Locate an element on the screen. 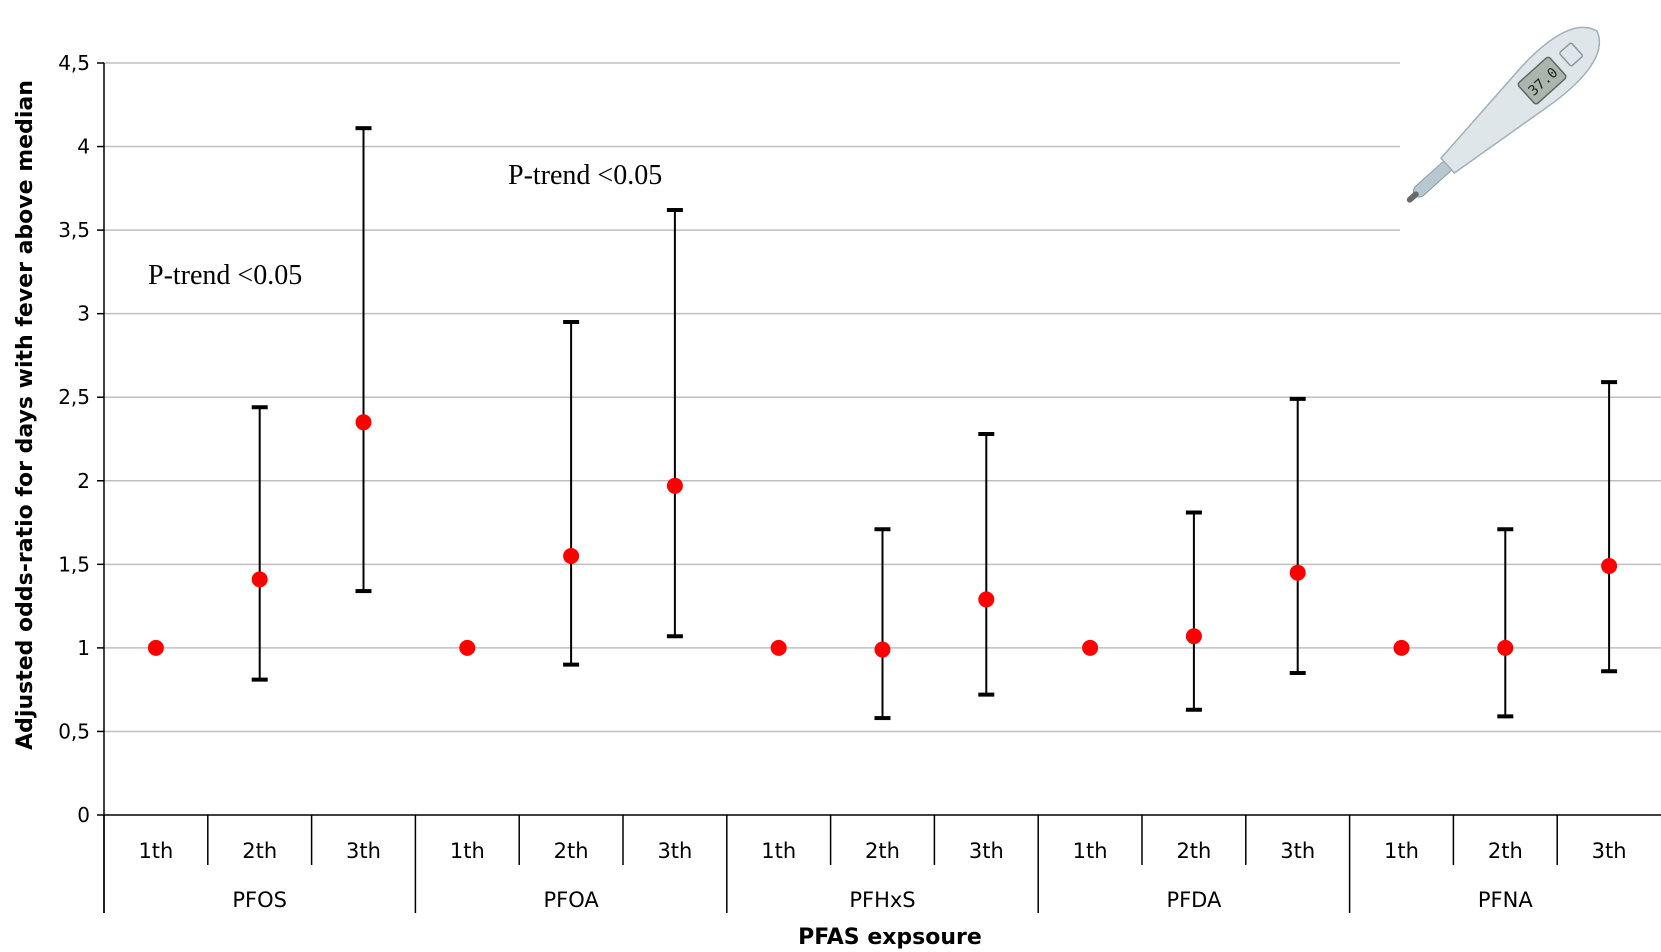 The height and width of the screenshot is (952, 1661). group-label: PFHxS is located at coordinates (882, 900).